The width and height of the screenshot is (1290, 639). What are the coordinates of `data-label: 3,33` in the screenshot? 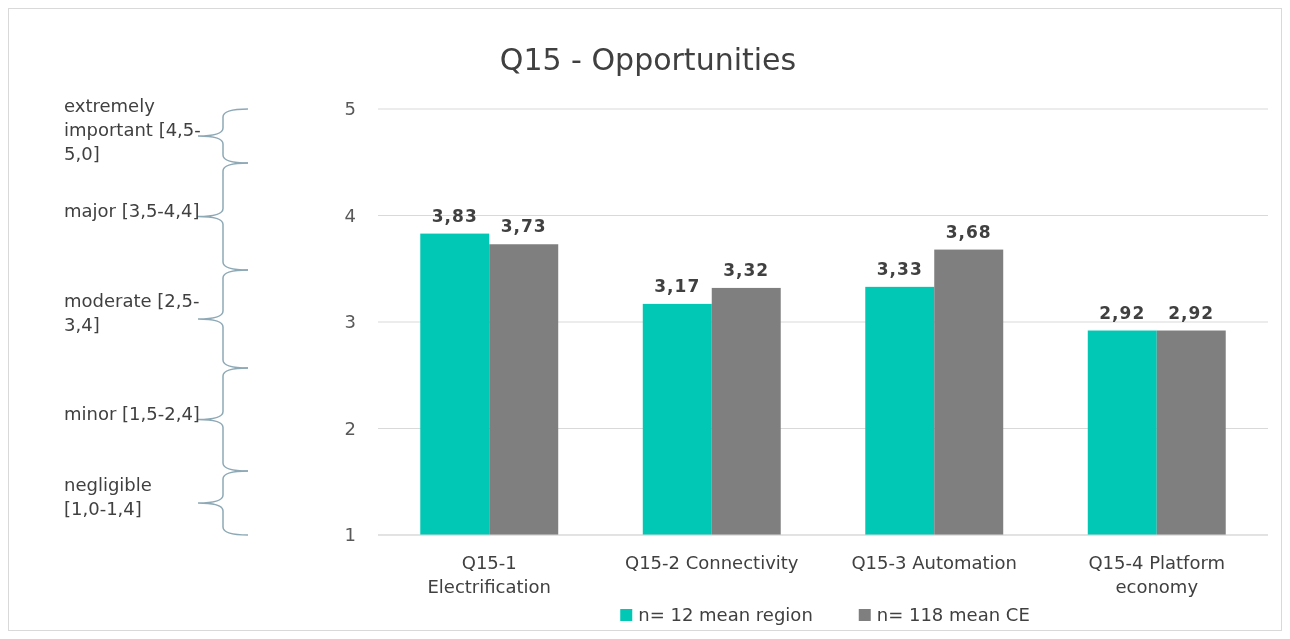 It's located at (899, 268).